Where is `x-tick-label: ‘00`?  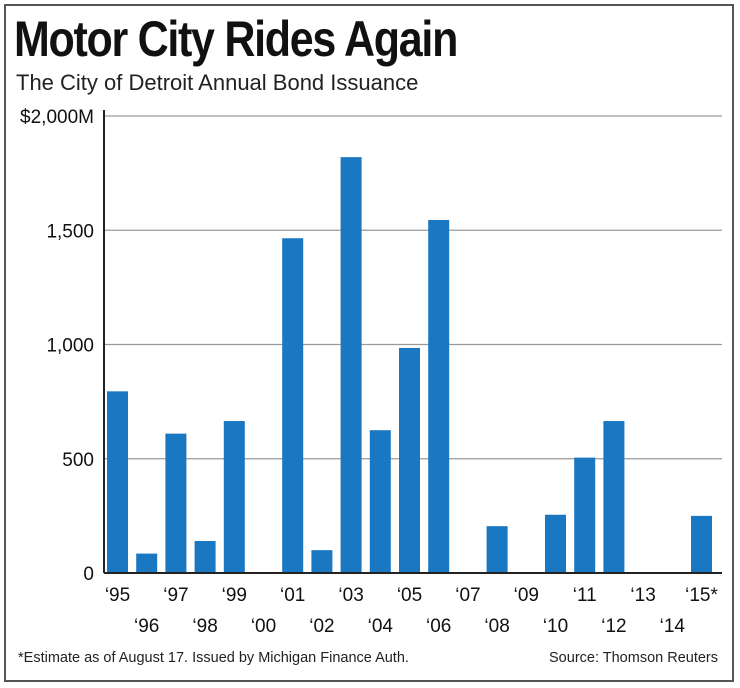
x-tick-label: ‘00 is located at coordinates (263, 626).